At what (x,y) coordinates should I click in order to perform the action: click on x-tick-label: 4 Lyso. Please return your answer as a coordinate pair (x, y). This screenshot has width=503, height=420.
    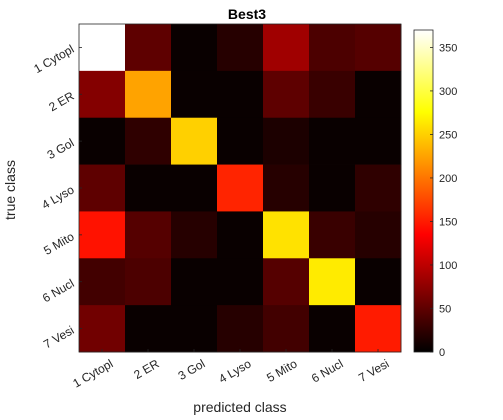
    Looking at the image, I should click on (235, 371).